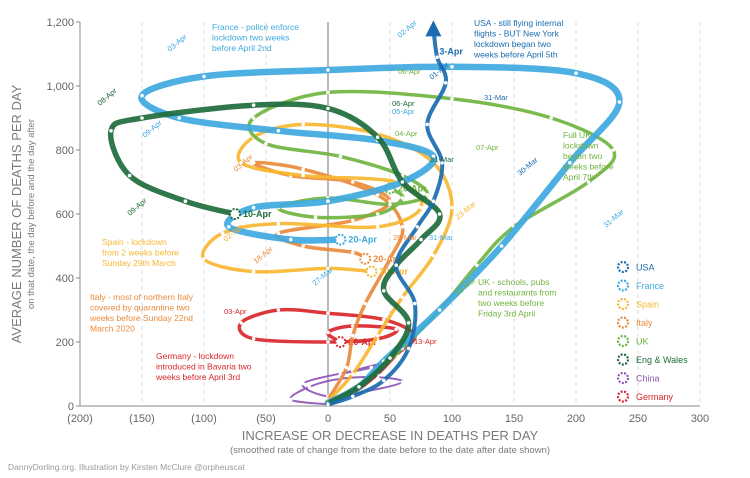 The height and width of the screenshot is (478, 750). I want to click on legend-item: UK, so click(642, 342).